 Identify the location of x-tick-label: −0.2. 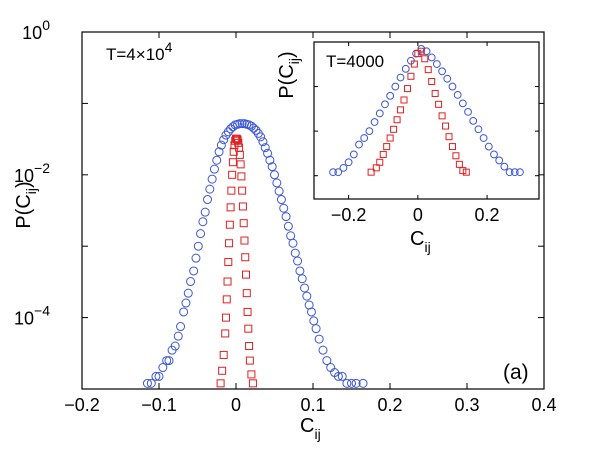
(349, 215).